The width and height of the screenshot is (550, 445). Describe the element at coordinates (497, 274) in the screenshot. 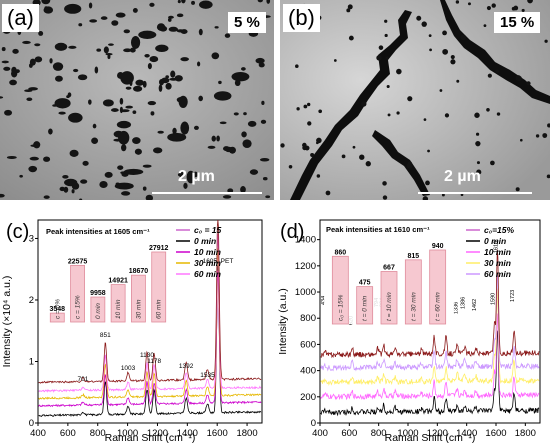

I see `legend-entry: 60 min` at that location.